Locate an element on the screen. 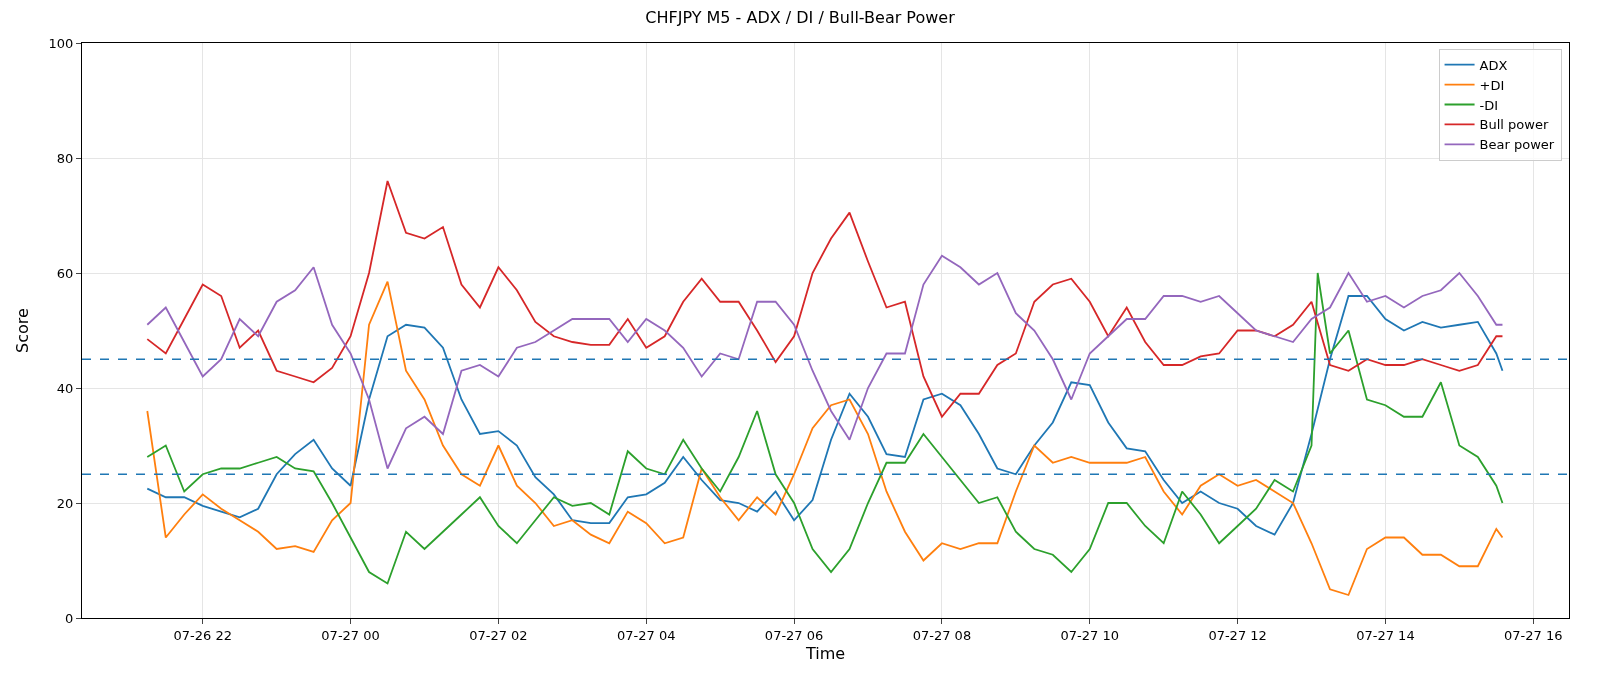 The height and width of the screenshot is (686, 1600). legend-label: Bull power is located at coordinates (1514, 125).